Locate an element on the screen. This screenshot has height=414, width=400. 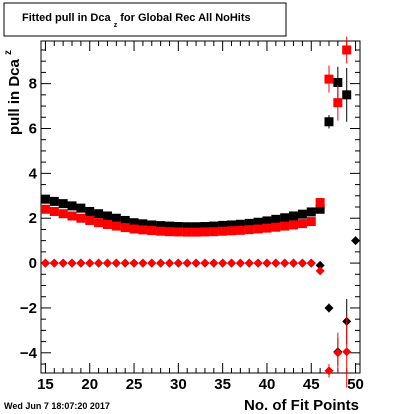
y-tick-label: 6 is located at coordinates (33, 128).